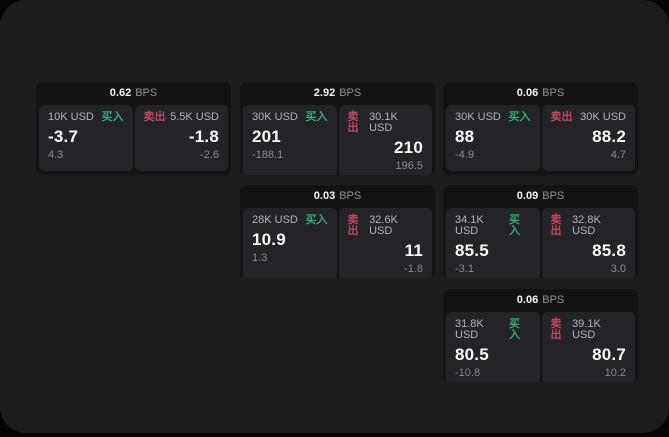 The width and height of the screenshot is (669, 437). I want to click on sell-notional-label: 5.5K USD, so click(194, 117).